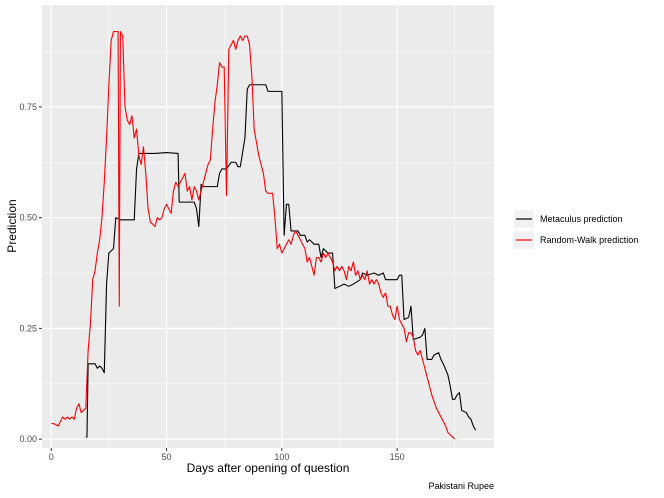  I want to click on y-axis-title: Prediction, so click(12, 225).